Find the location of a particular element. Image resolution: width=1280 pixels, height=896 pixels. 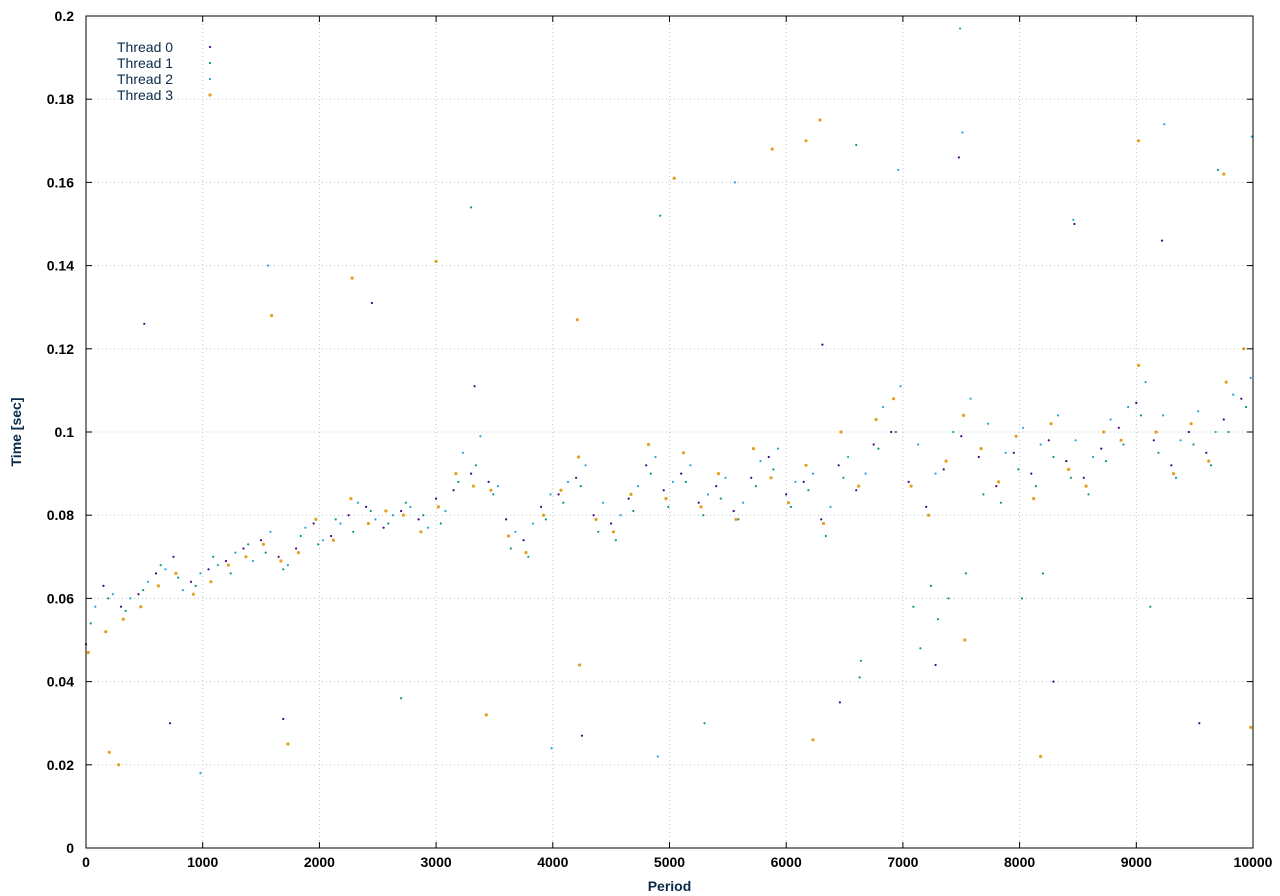

x-tick-label: 4000 is located at coordinates (552, 862).